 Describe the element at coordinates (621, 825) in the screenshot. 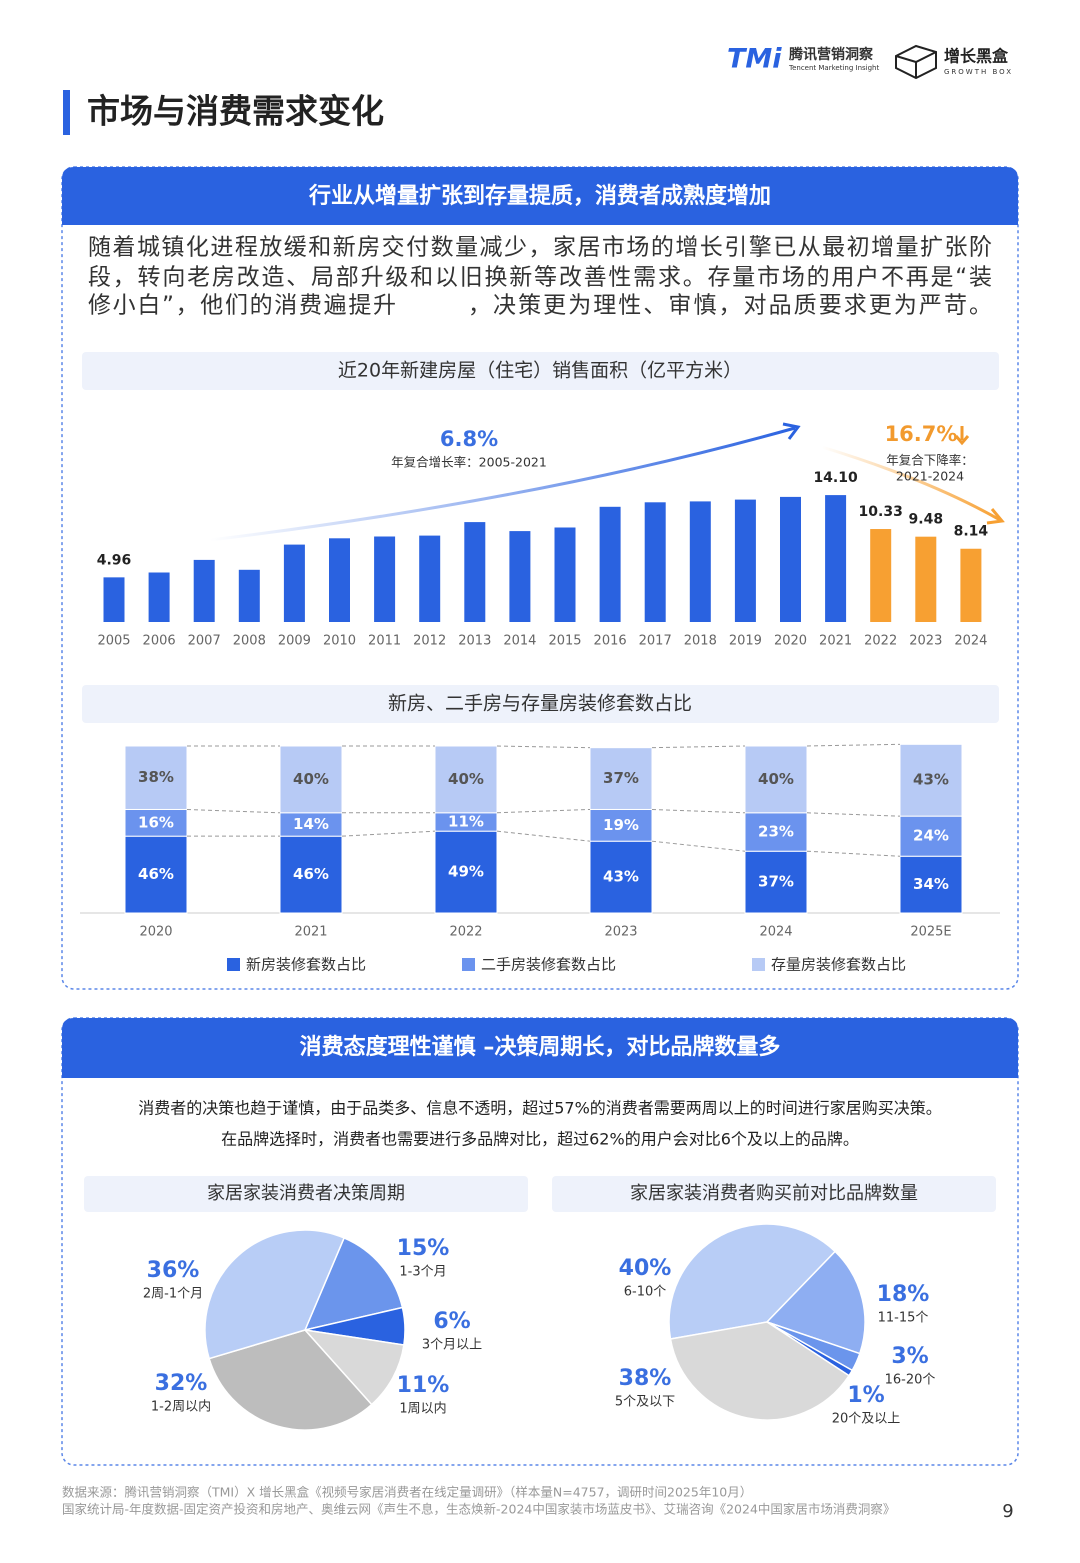

I see `data-label: 19%` at that location.